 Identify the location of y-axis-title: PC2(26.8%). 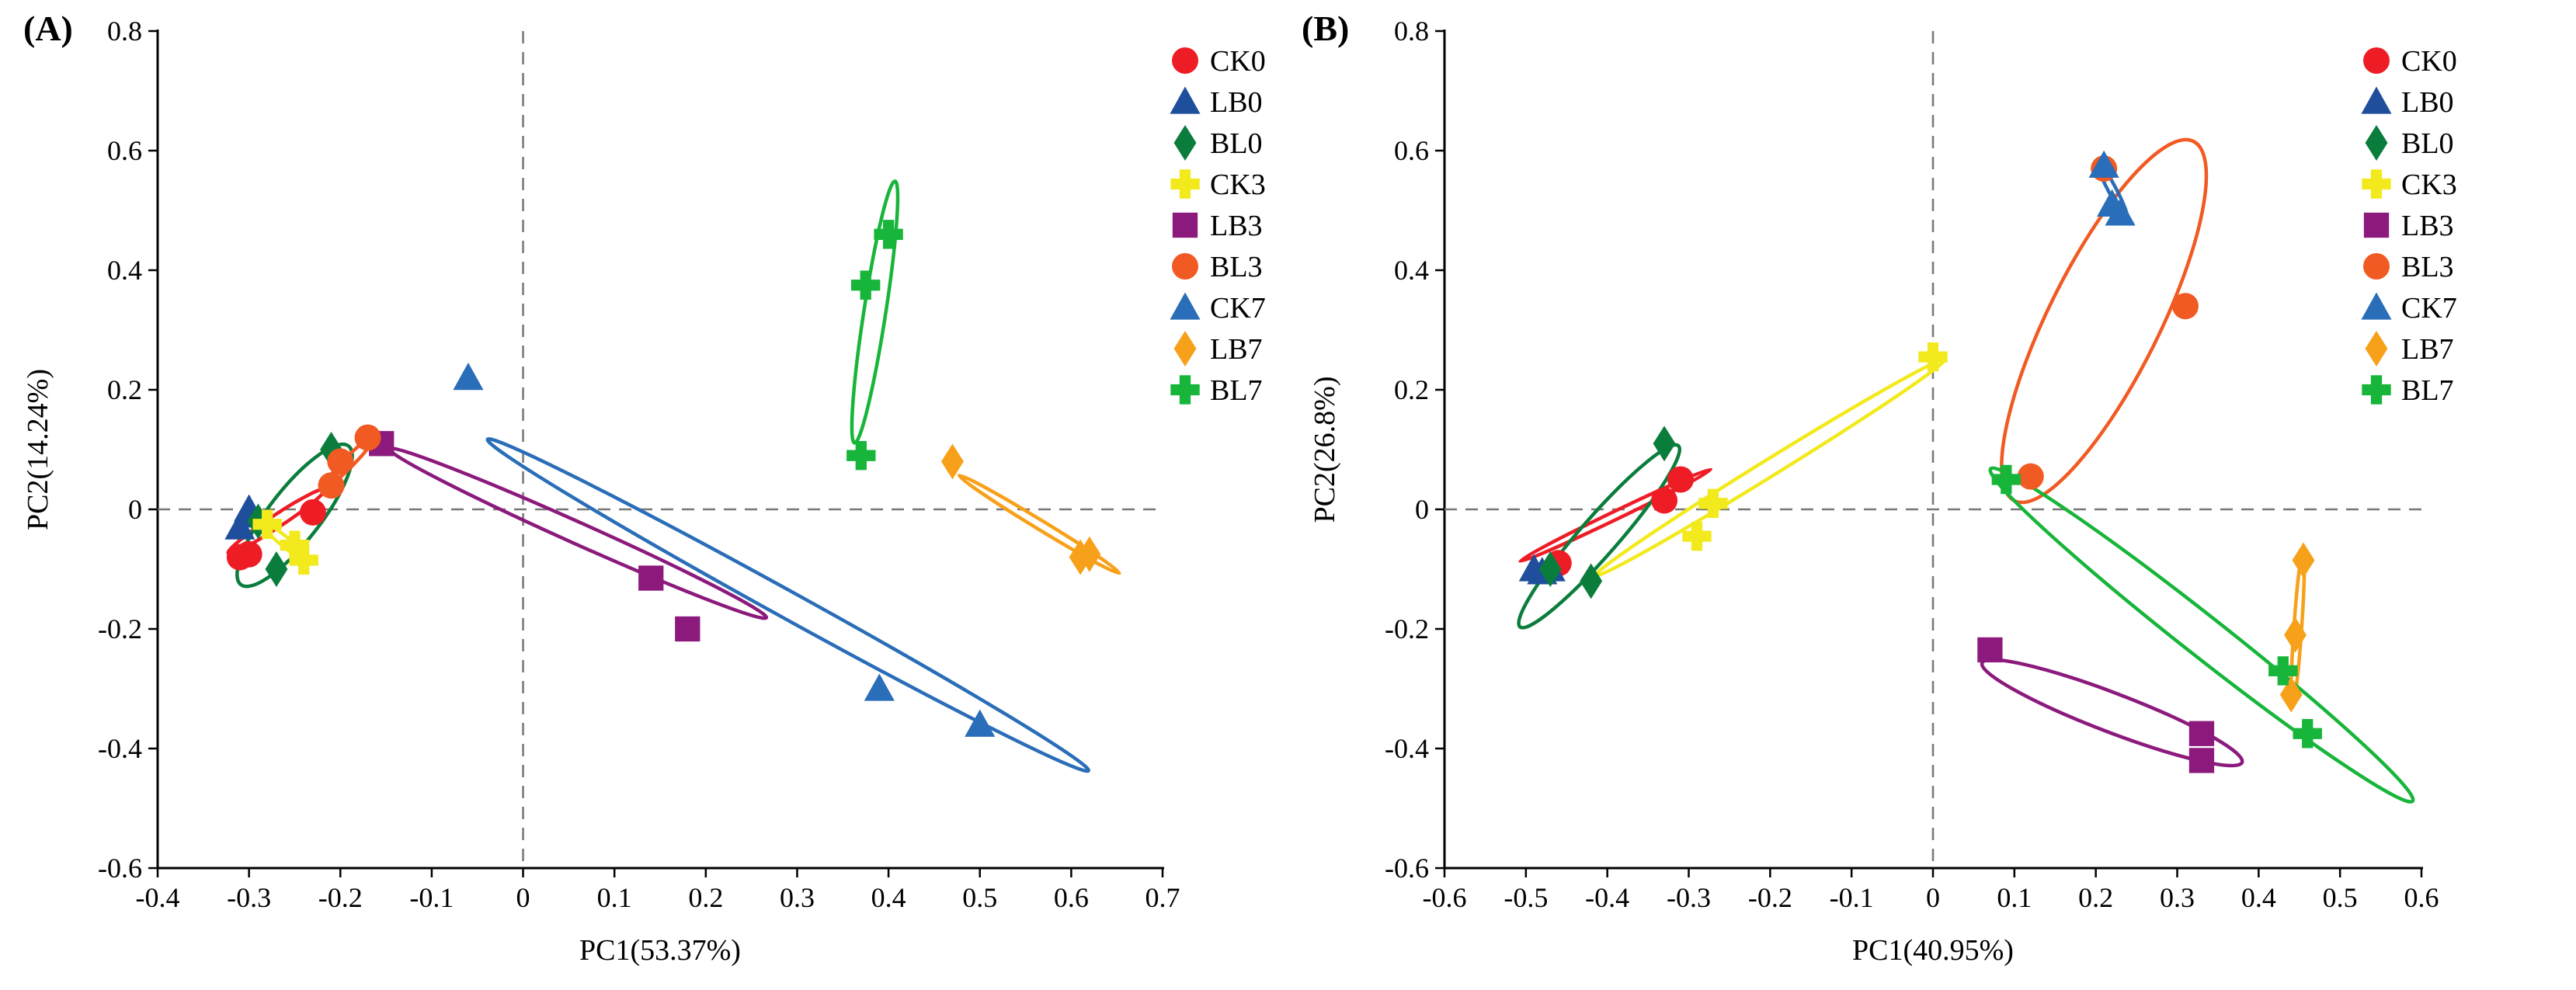
(1325, 450).